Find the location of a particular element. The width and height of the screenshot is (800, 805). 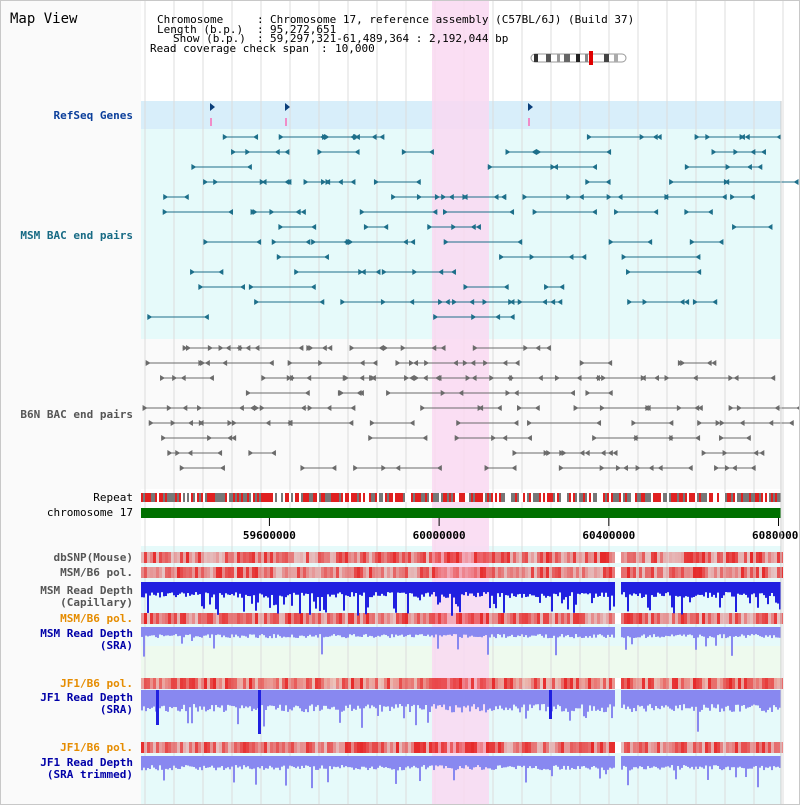

track-label-chromosome: chromosome 17 is located at coordinates (89, 512).